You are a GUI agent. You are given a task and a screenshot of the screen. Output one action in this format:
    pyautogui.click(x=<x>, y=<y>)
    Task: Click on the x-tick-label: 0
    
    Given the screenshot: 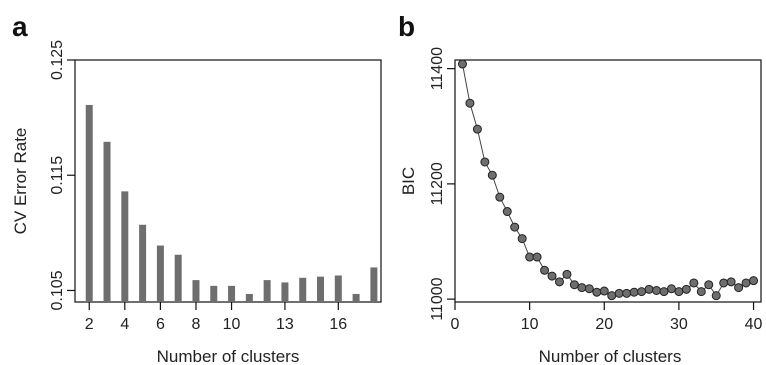 What is the action you would take?
    pyautogui.click(x=455, y=324)
    